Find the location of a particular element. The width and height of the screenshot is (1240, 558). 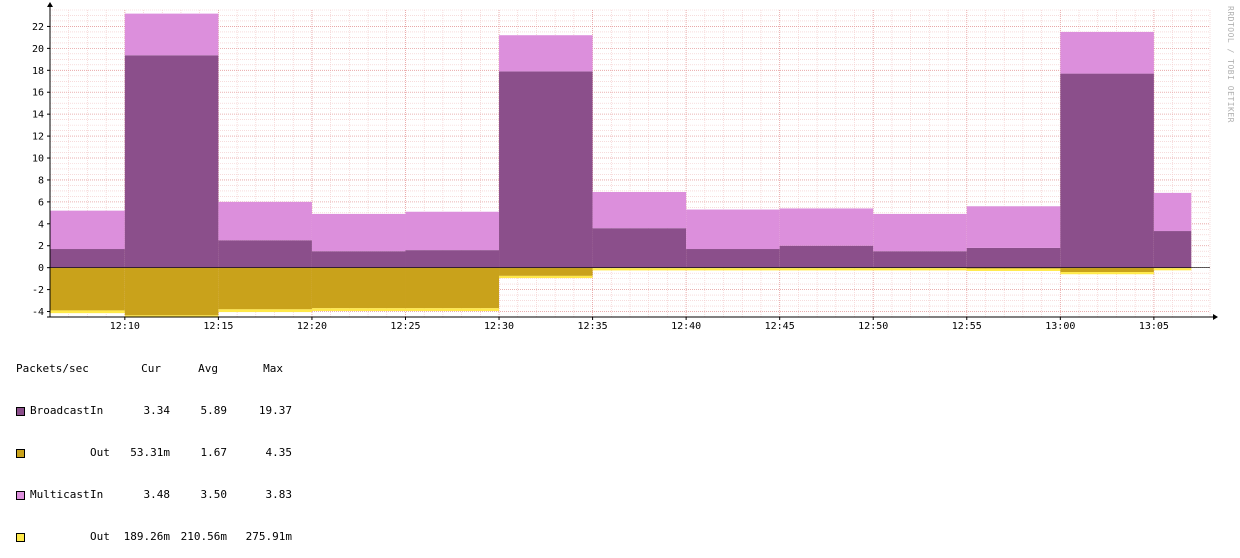

legend-avg: 3.50 is located at coordinates (214, 494).